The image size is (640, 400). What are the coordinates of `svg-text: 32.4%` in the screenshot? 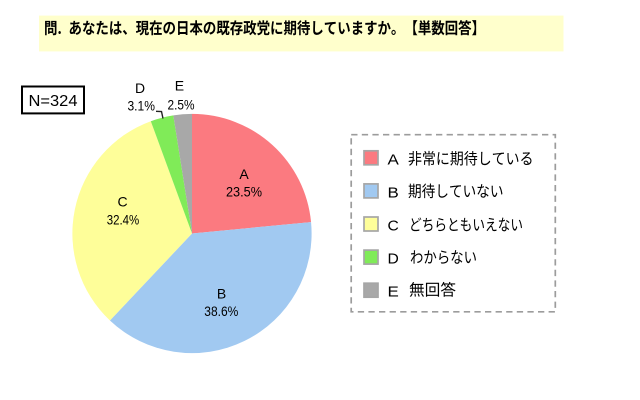 It's located at (123, 220).